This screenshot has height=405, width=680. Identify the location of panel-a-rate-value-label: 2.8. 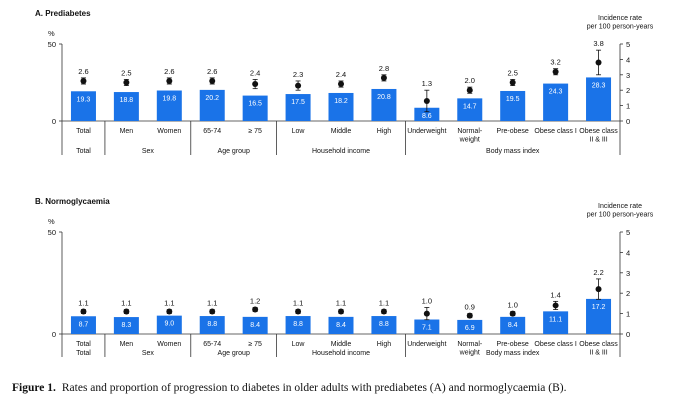
(384, 68).